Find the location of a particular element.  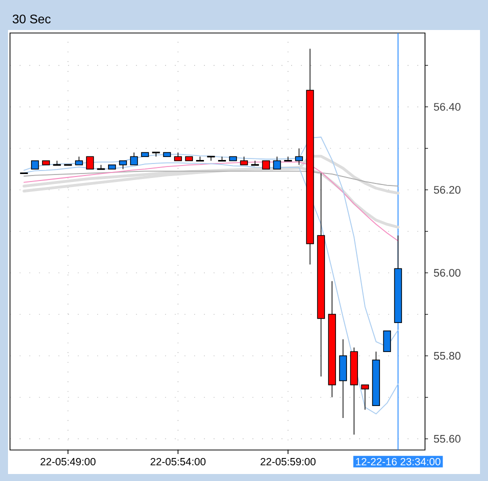

x-tick-label: 22-05:59:00 is located at coordinates (288, 462).